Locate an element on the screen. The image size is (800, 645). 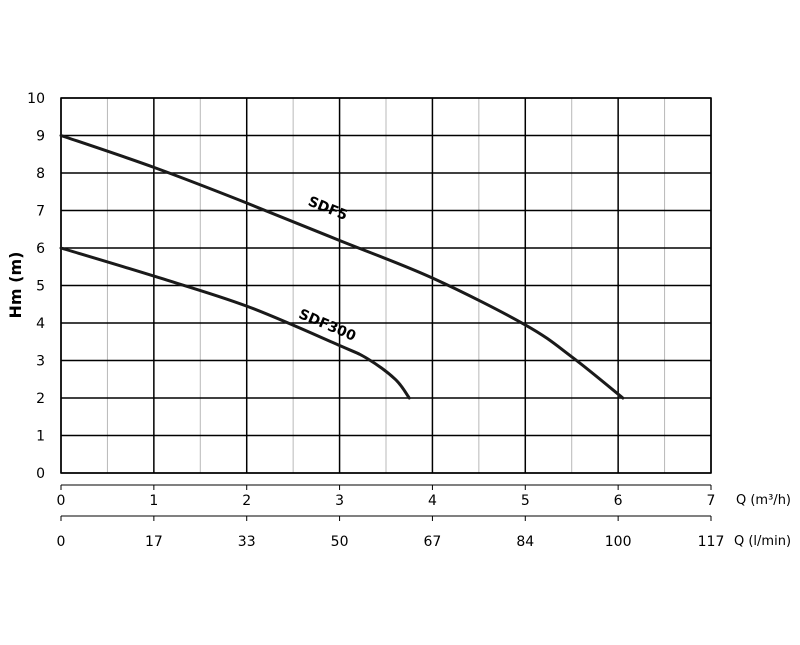
y-tick-label: 3 is located at coordinates (40, 362).